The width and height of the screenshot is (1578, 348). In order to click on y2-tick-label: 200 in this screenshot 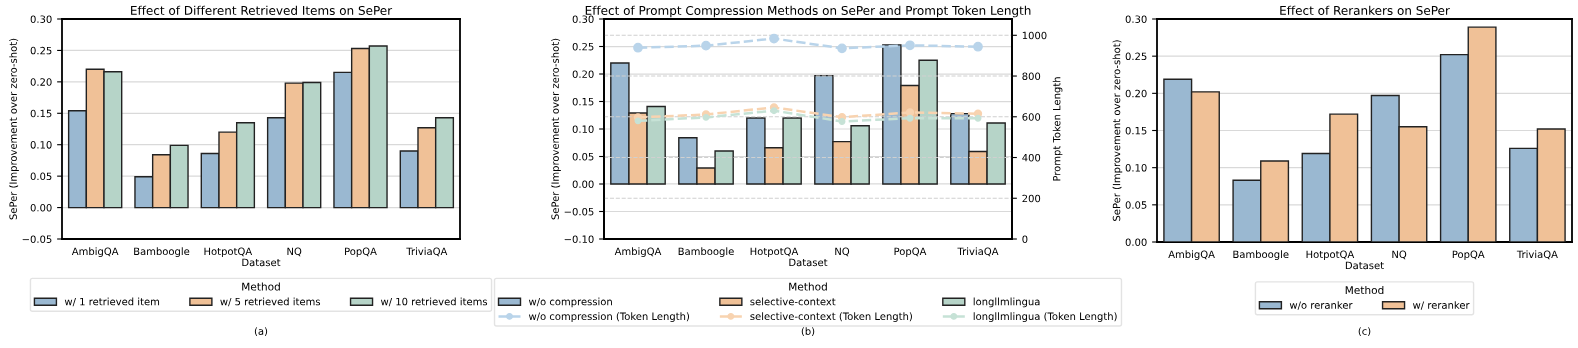, I will do `click(1031, 198)`.